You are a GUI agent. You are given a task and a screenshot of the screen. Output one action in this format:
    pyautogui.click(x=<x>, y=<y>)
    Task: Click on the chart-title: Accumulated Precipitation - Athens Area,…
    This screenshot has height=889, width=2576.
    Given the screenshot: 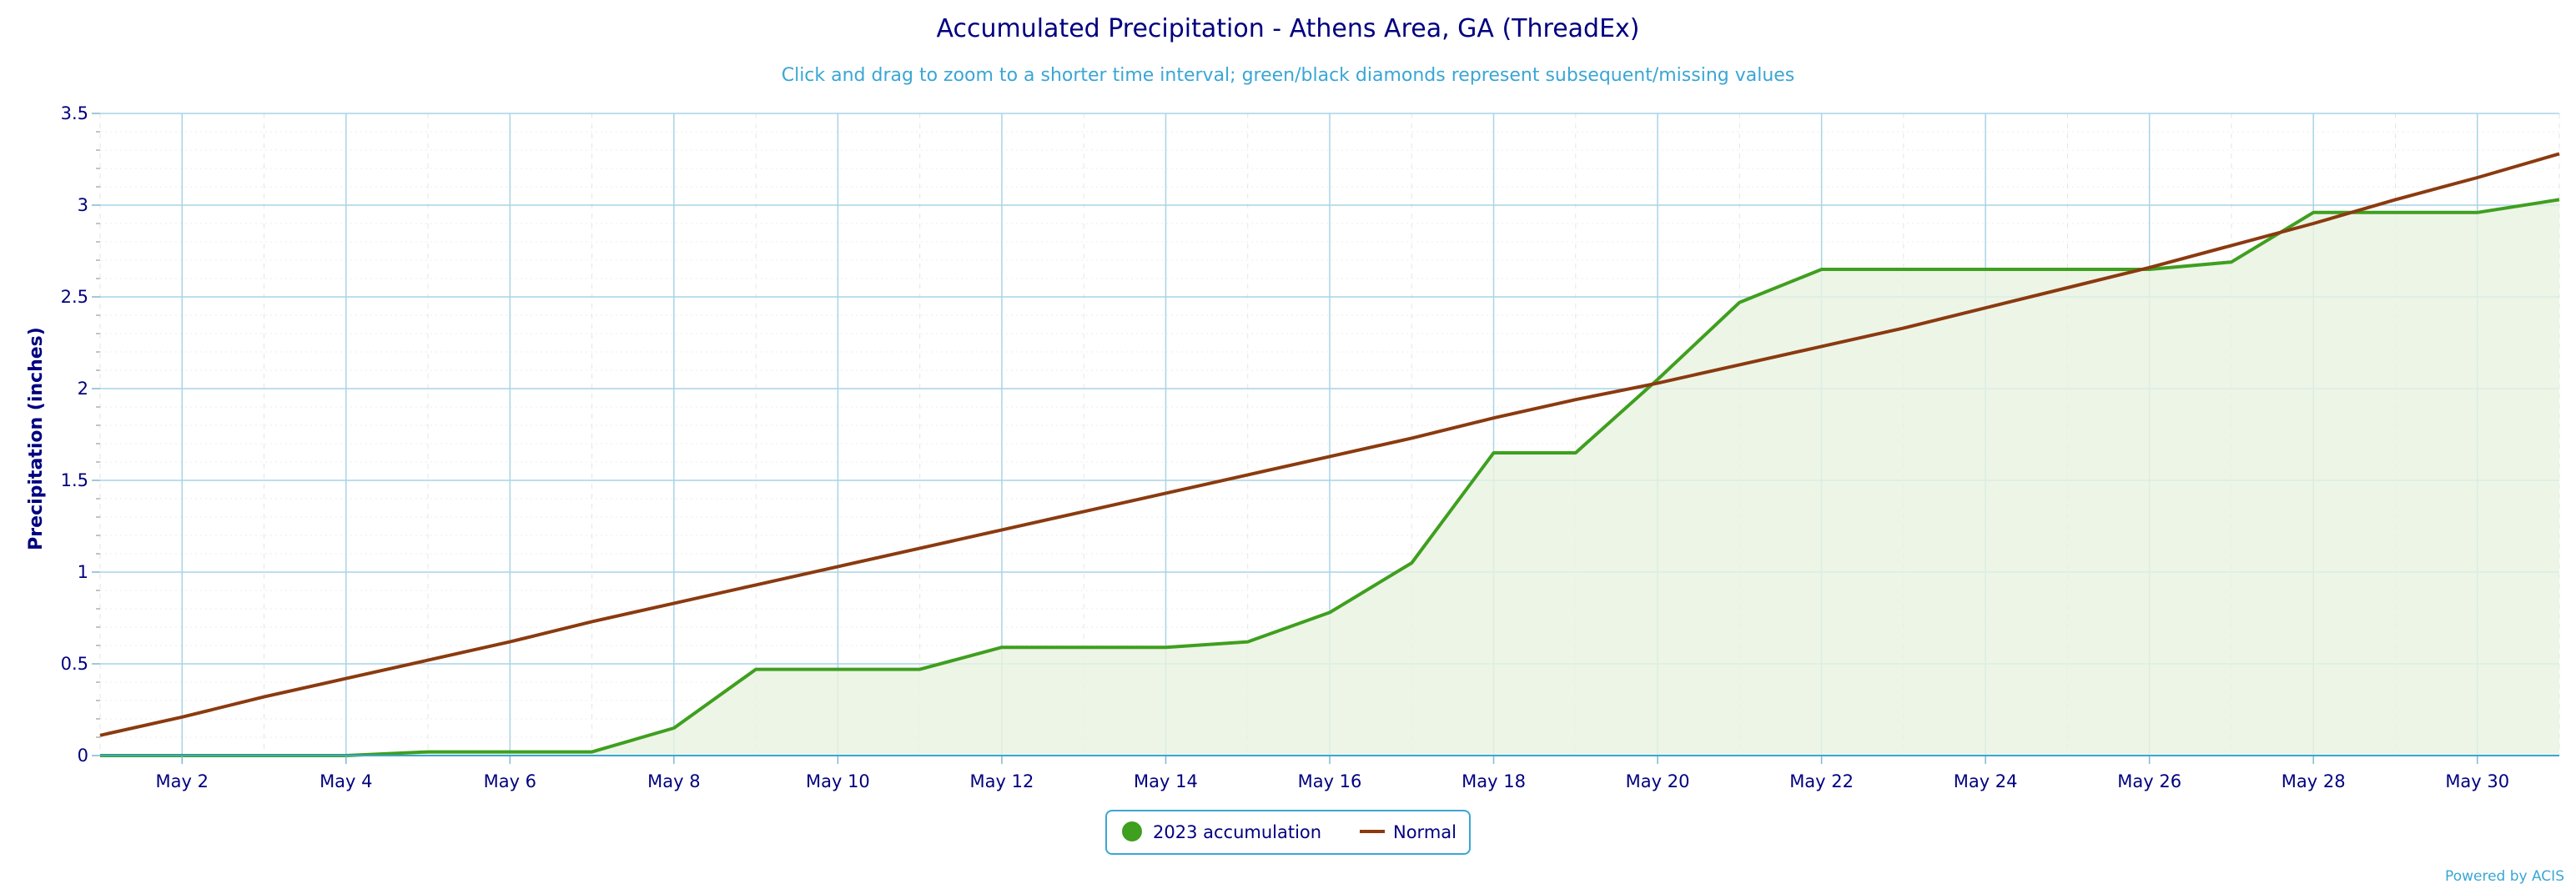 What is the action you would take?
    pyautogui.click(x=1287, y=29)
    